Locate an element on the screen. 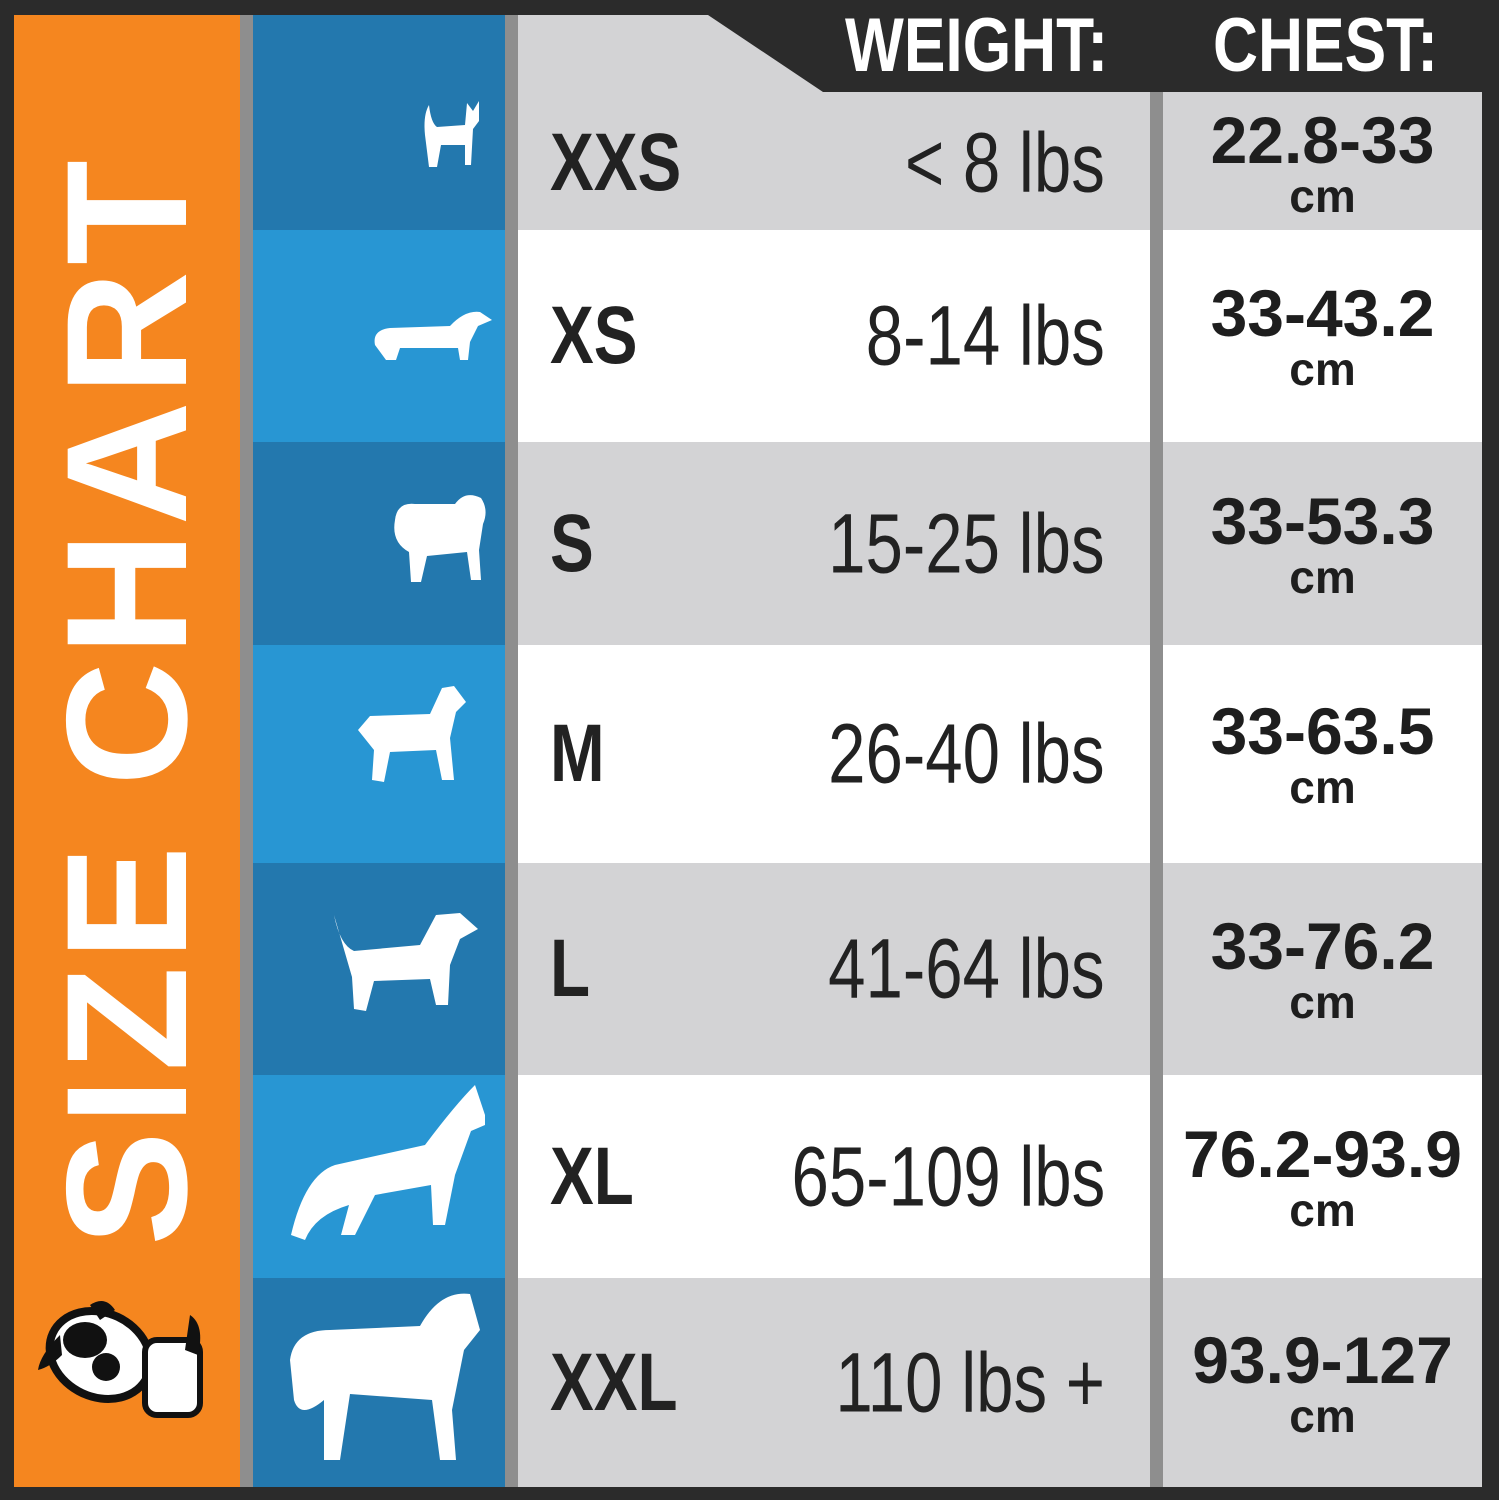  size-row: XS 8-14 lbs 33-43.2 cm is located at coordinates (867, 336).